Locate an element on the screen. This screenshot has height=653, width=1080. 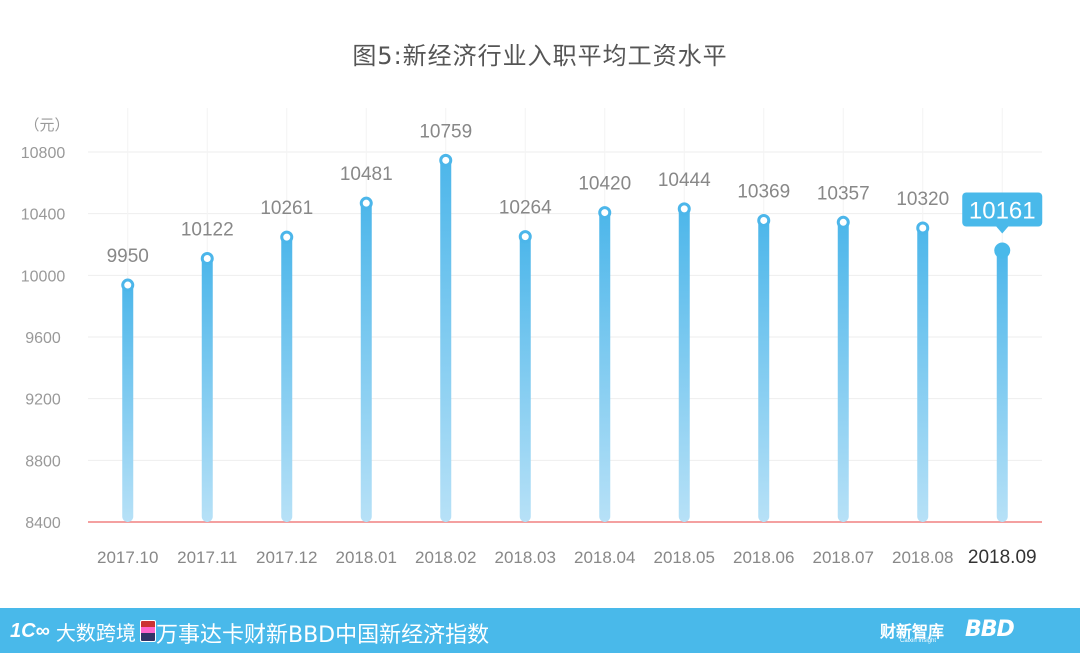
data-label: 10481 is located at coordinates (366, 174).